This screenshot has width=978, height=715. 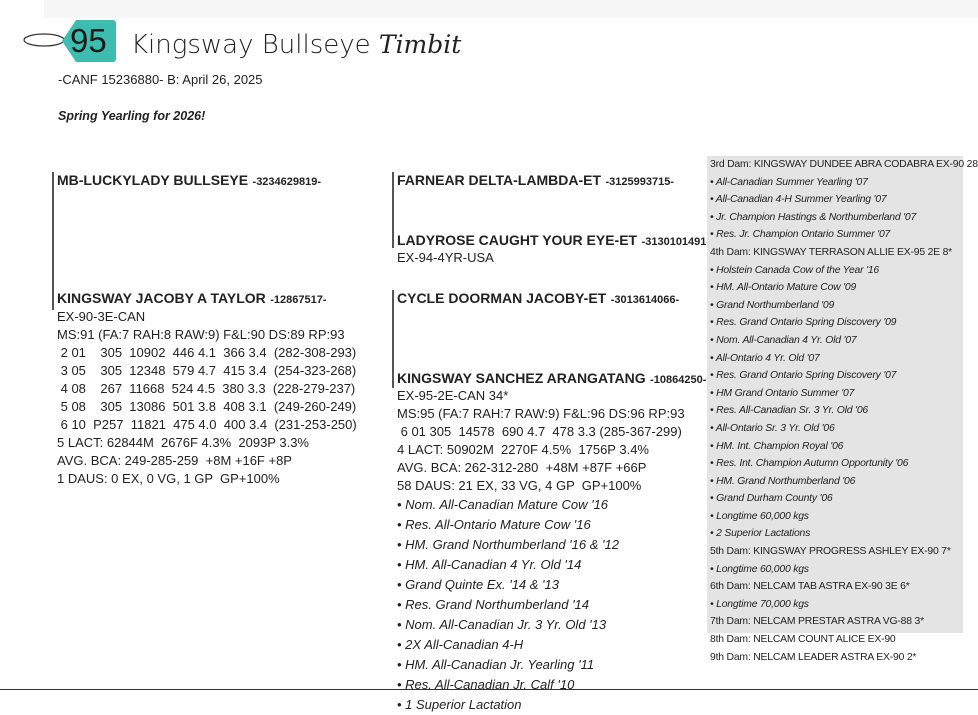 What do you see at coordinates (765, 358) in the screenshot?
I see `family-award: • All-Ontario 4 Yr. Old '07` at bounding box center [765, 358].